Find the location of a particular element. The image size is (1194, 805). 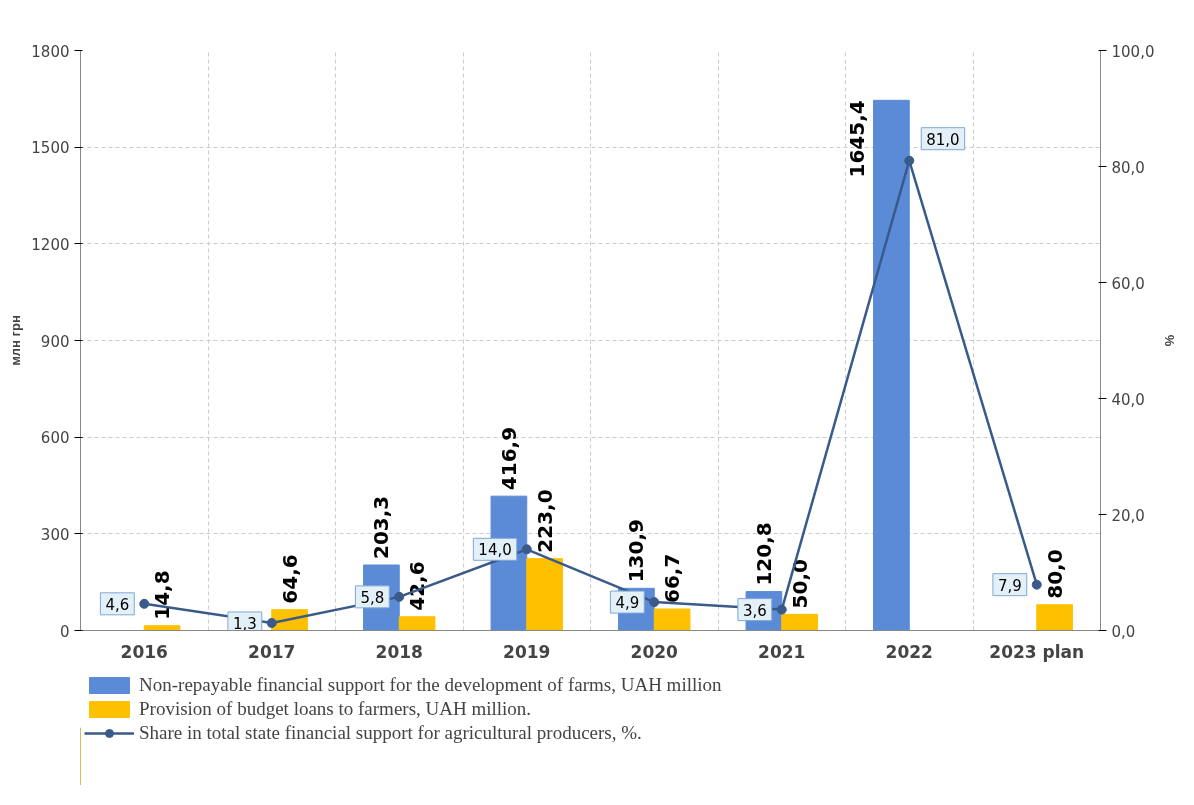

data-label: 416,9 is located at coordinates (508, 458).